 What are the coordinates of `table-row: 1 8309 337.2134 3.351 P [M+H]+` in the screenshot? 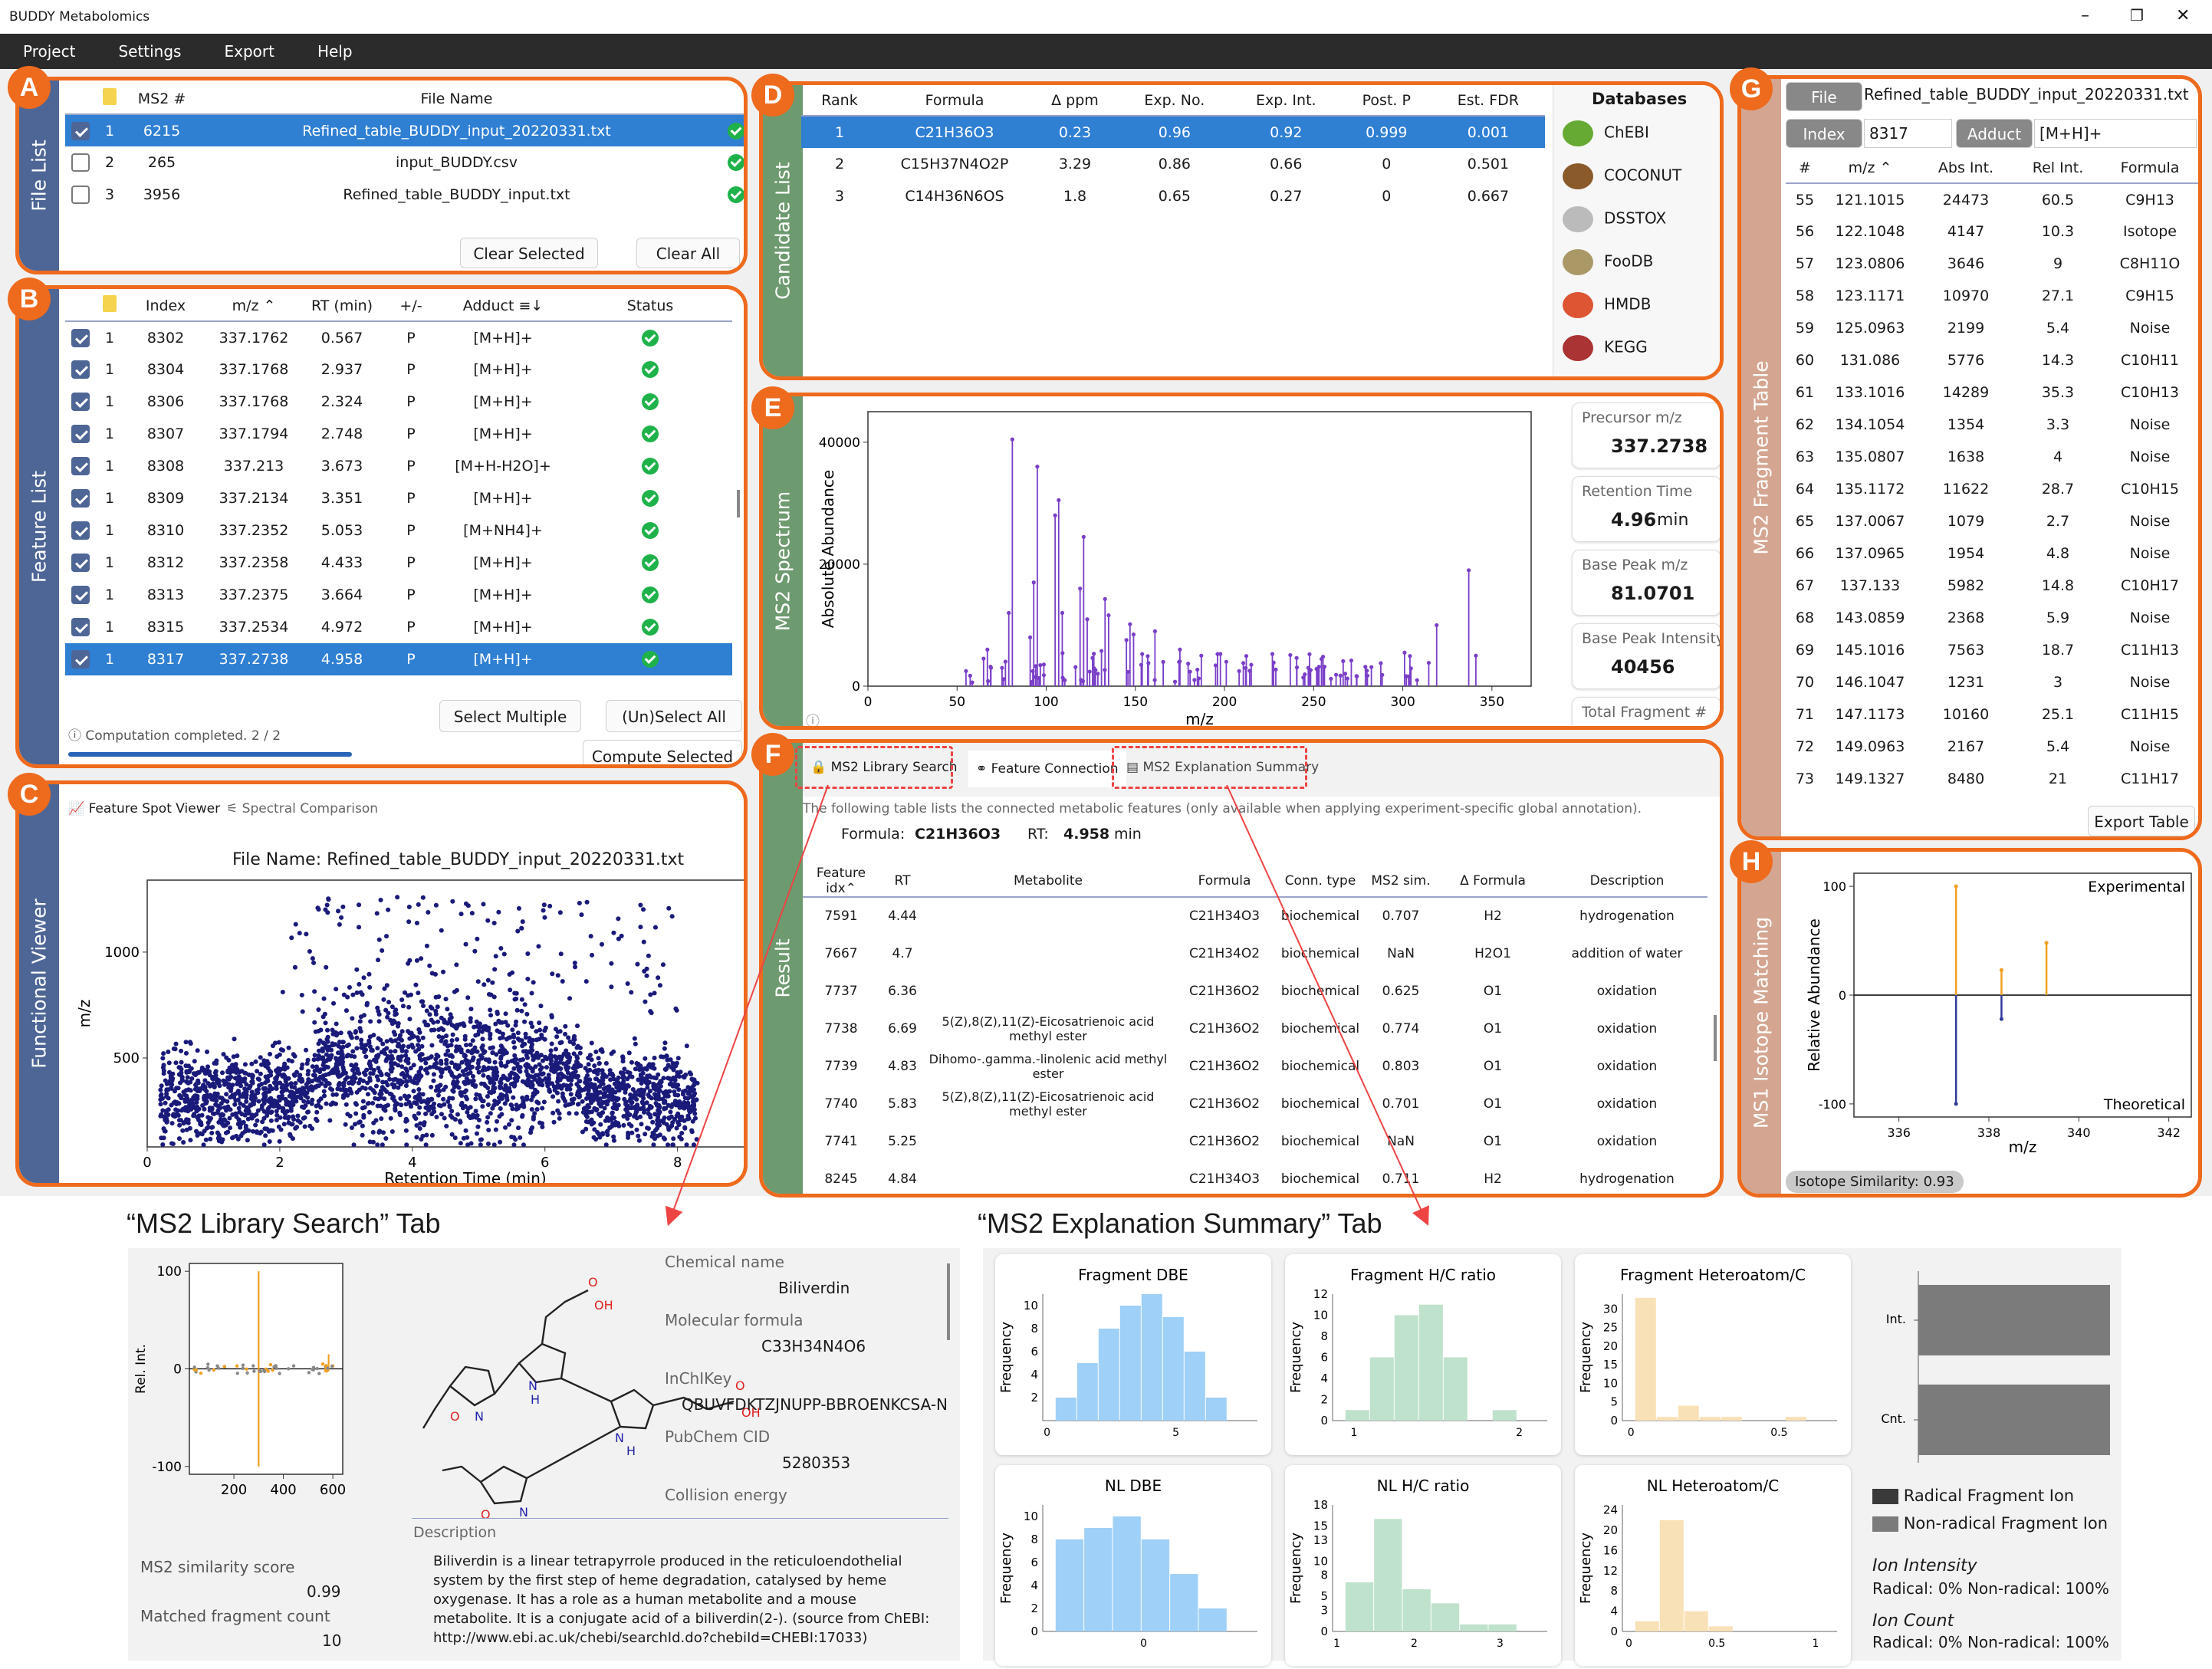 It's located at (398, 498).